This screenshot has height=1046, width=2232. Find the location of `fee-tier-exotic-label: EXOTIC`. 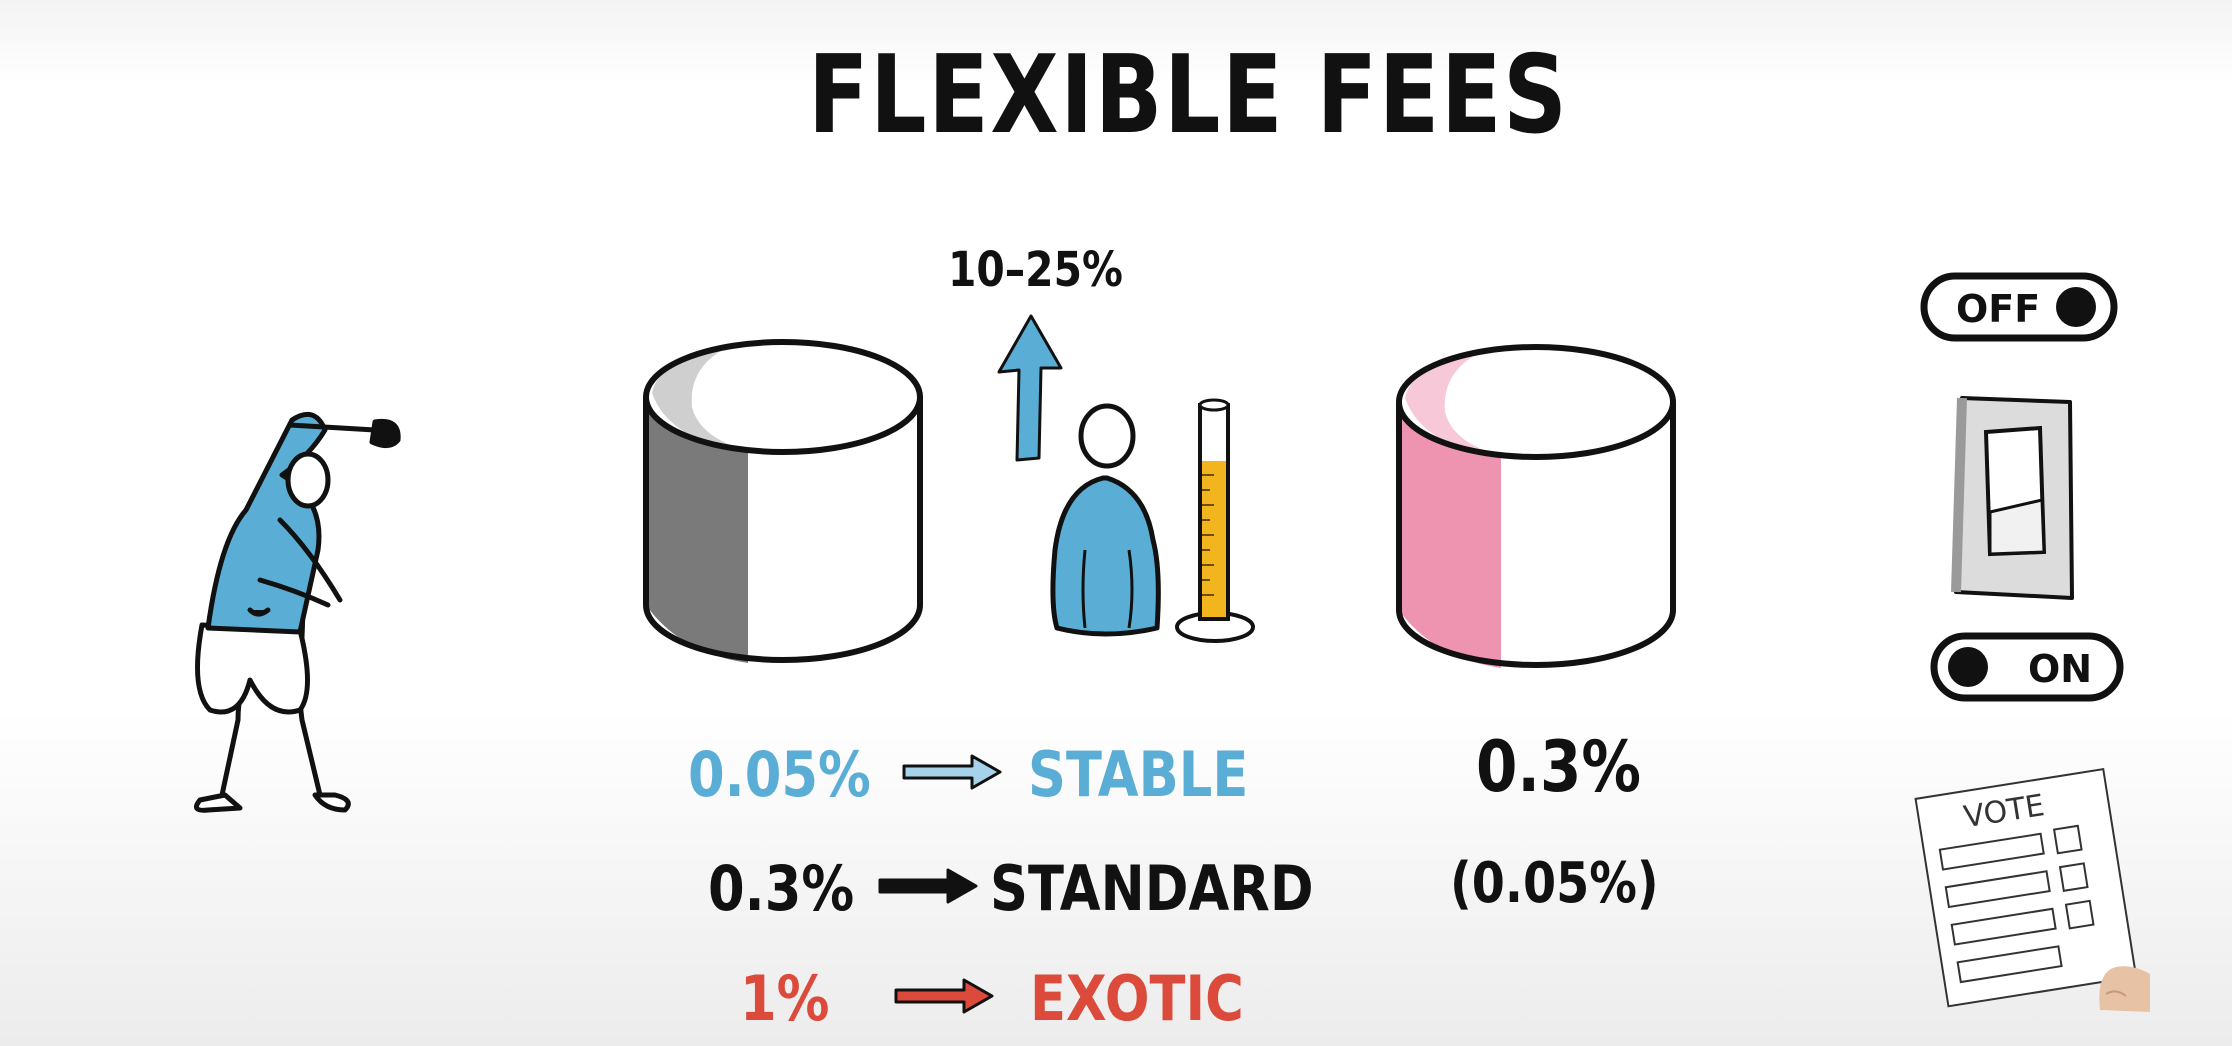

fee-tier-exotic-label: EXOTIC is located at coordinates (1137, 998).